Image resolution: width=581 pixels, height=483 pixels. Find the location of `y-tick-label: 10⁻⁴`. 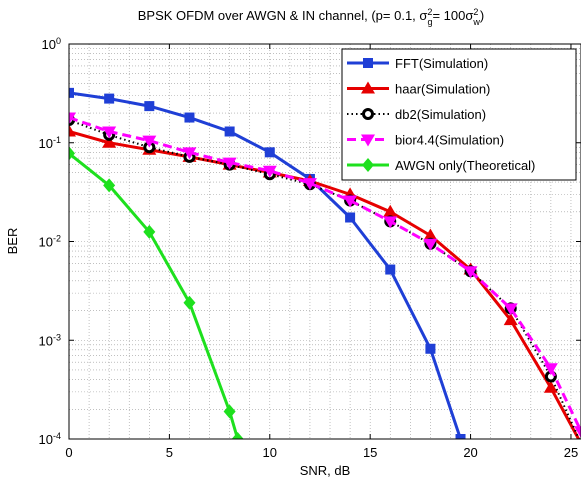

y-tick-label: 10⁻⁴ is located at coordinates (50, 439).